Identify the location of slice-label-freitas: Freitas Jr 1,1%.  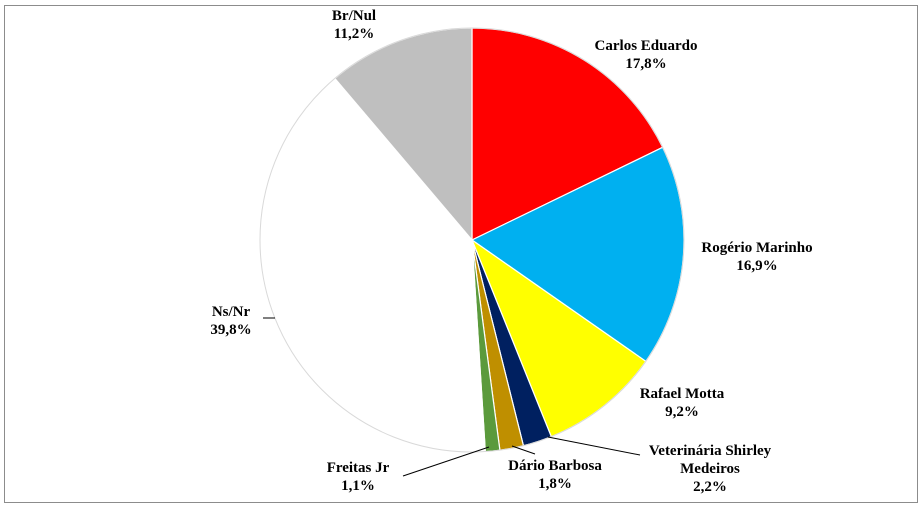
(358, 477).